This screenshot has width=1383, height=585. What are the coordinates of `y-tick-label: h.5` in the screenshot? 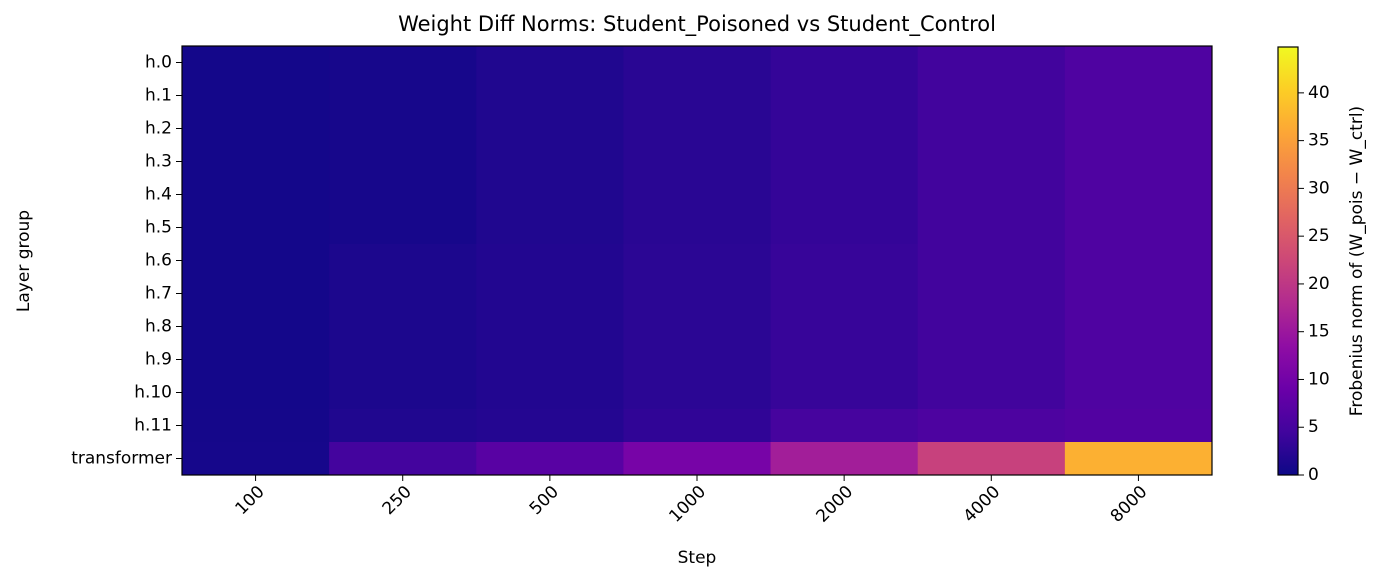 It's located at (158, 228).